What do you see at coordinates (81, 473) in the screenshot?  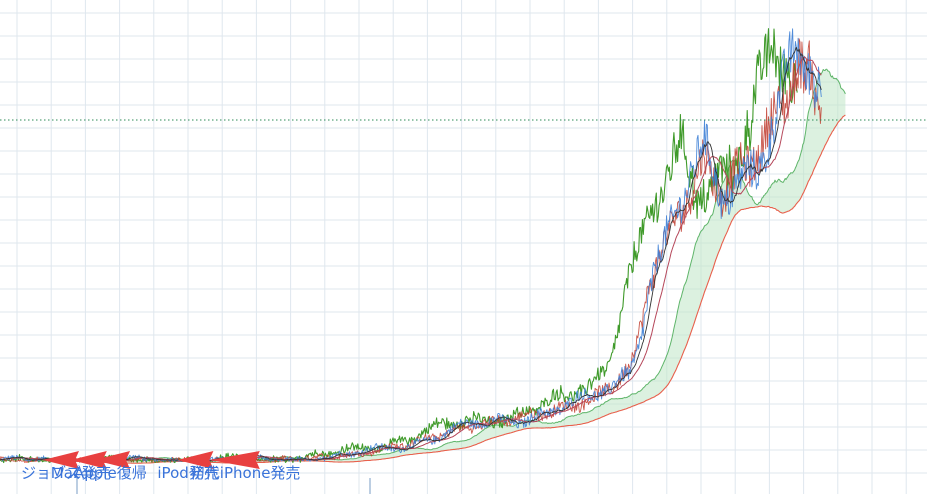 I see `annotation-label: Mac発売` at bounding box center [81, 473].